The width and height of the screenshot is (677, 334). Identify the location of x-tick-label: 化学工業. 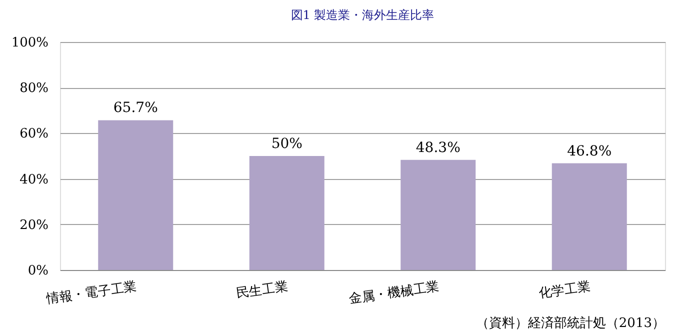
(565, 291).